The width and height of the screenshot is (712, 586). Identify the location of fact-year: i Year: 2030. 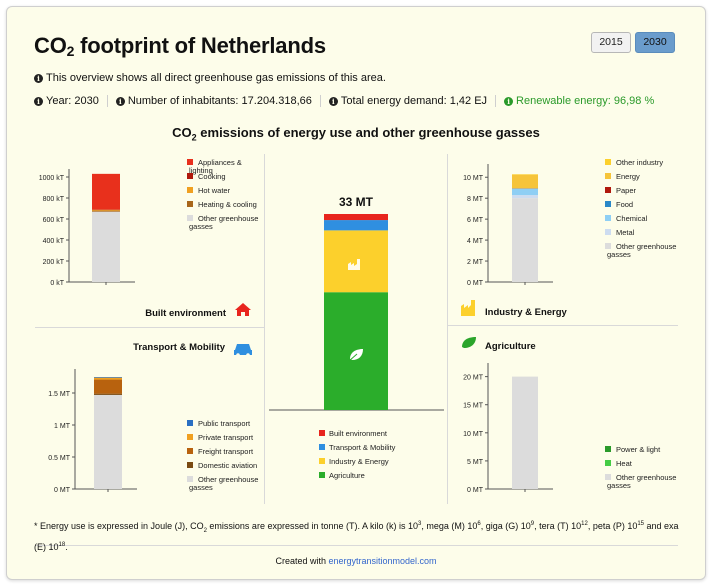
(71, 101).